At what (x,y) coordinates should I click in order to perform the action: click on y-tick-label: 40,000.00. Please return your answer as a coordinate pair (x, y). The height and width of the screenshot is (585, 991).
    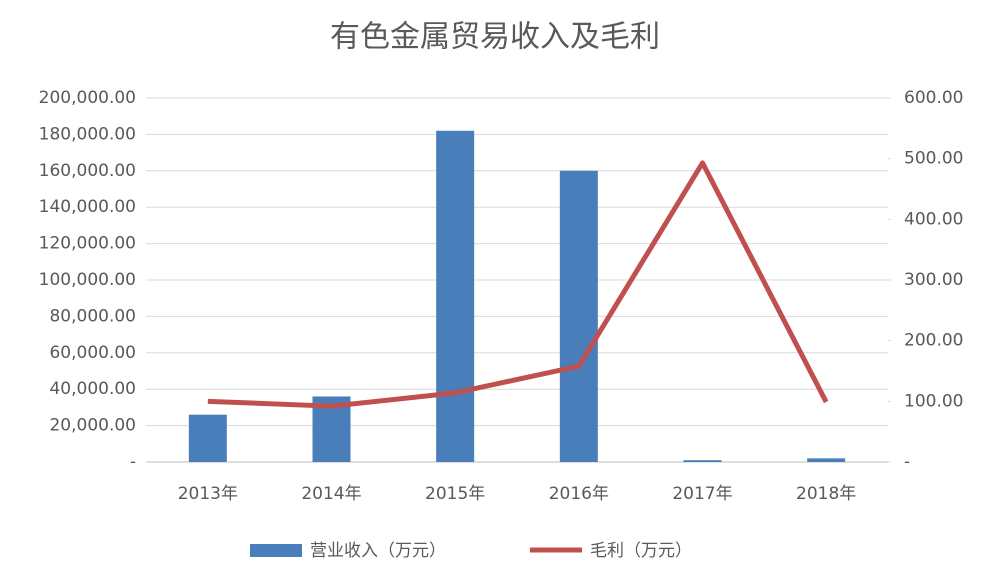
    Looking at the image, I should click on (92, 389).